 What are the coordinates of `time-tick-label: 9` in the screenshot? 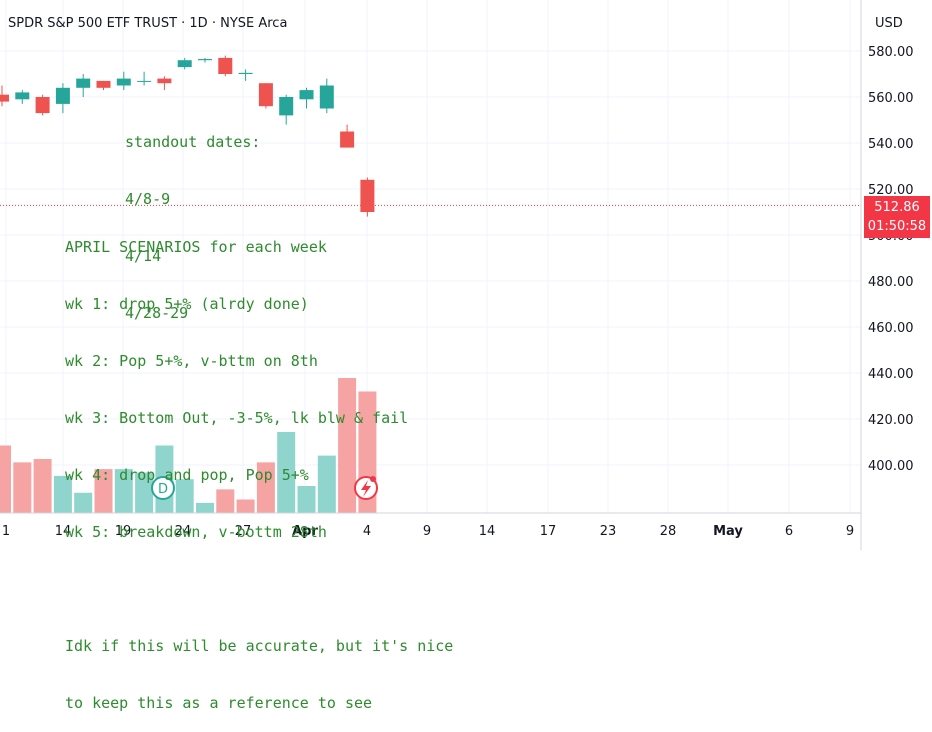 It's located at (427, 531).